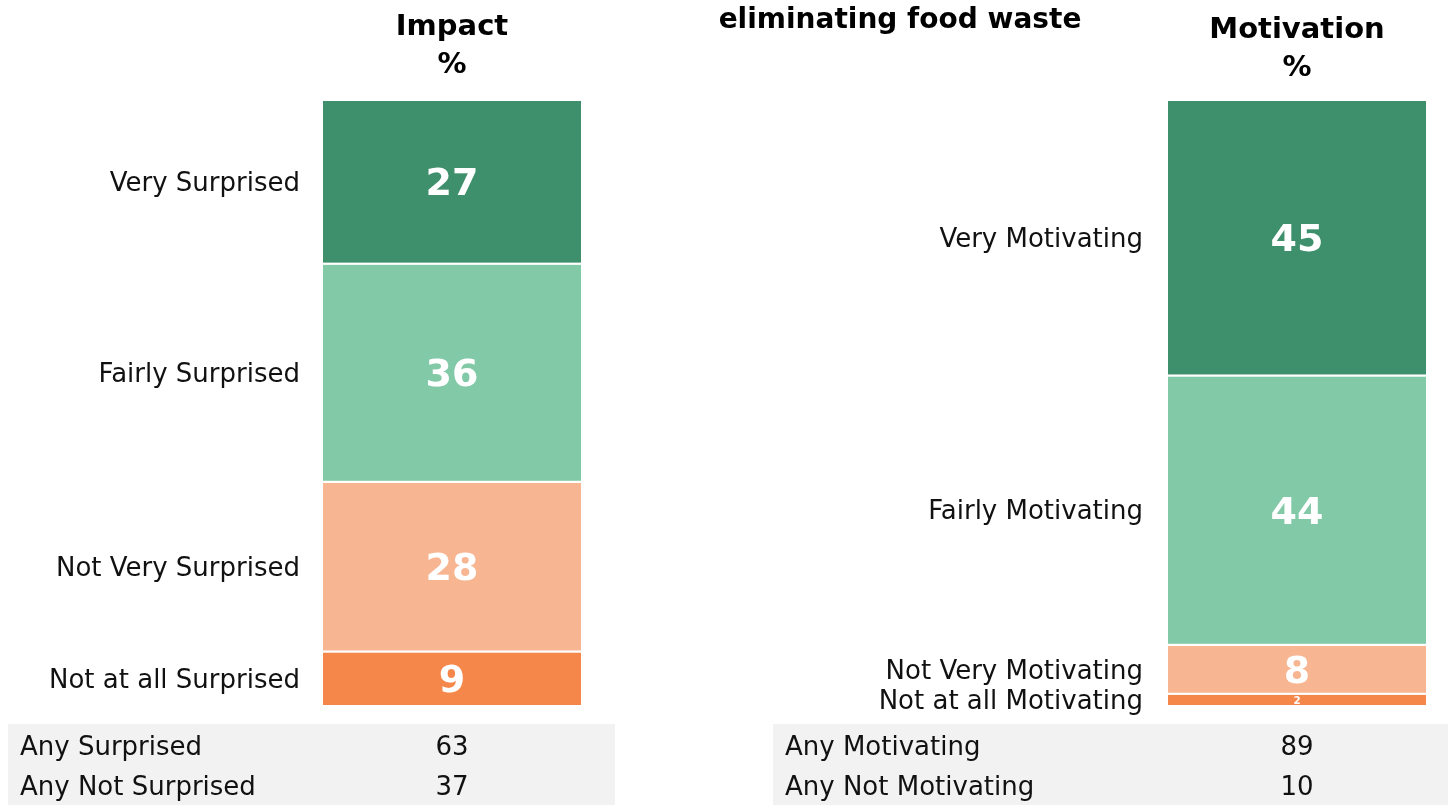  What do you see at coordinates (138, 786) in the screenshot?
I see `text: Any Not Surprised` at bounding box center [138, 786].